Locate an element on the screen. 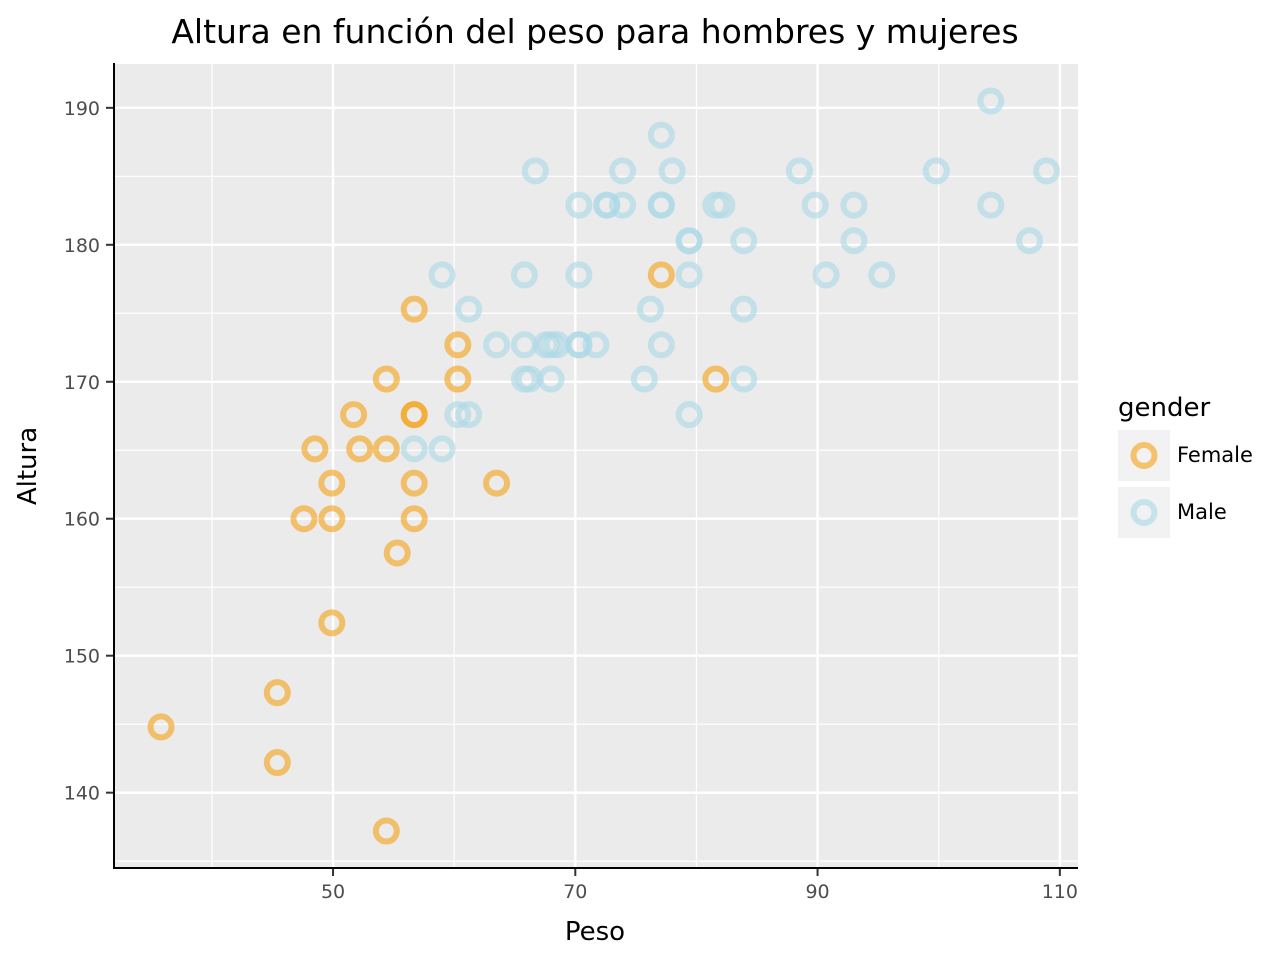  legend: gender Female Male is located at coordinates (1185, 465).